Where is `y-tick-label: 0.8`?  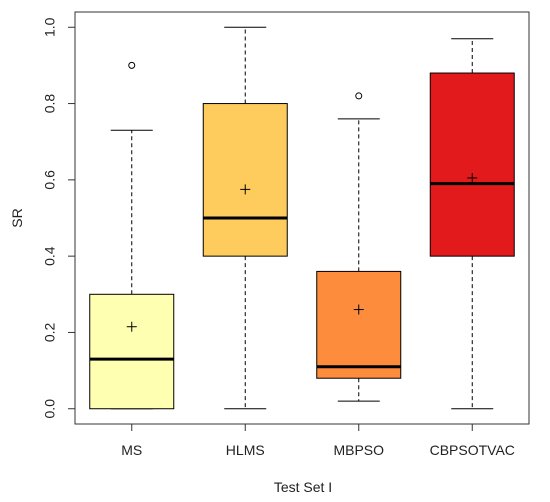 y-tick-label: 0.8 is located at coordinates (50, 104).